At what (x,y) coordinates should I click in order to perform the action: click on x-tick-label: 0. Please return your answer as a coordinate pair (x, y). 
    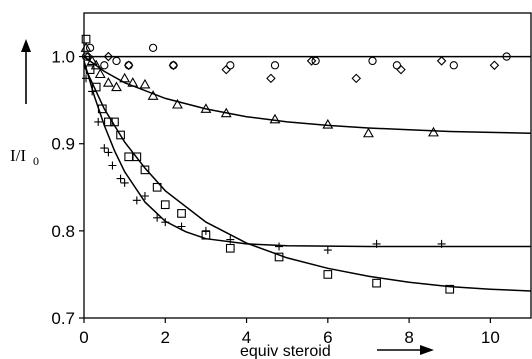
    Looking at the image, I should click on (83, 337).